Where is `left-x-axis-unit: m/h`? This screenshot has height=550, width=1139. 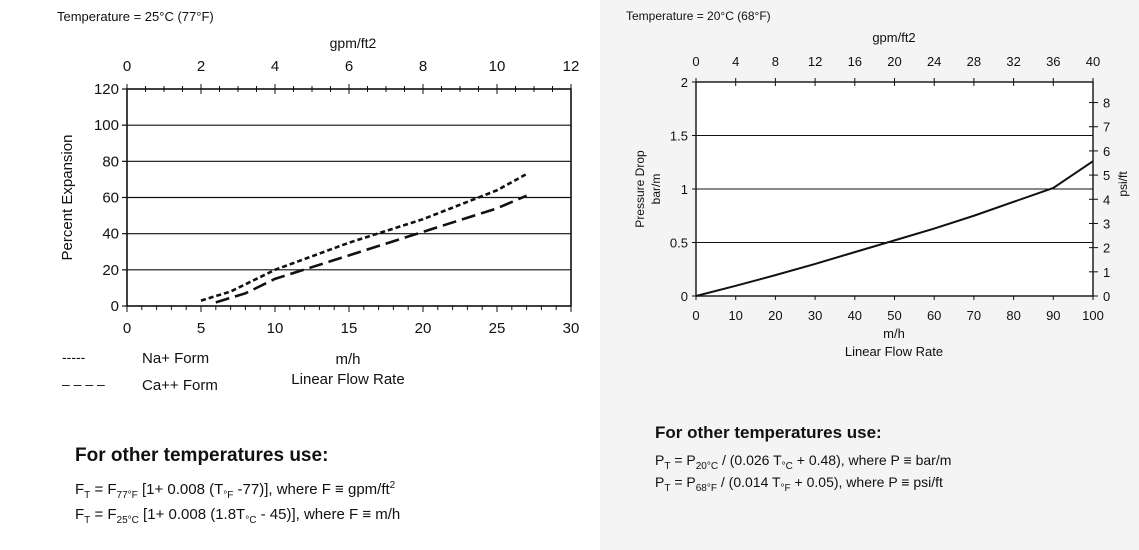 left-x-axis-unit: m/h is located at coordinates (347, 359).